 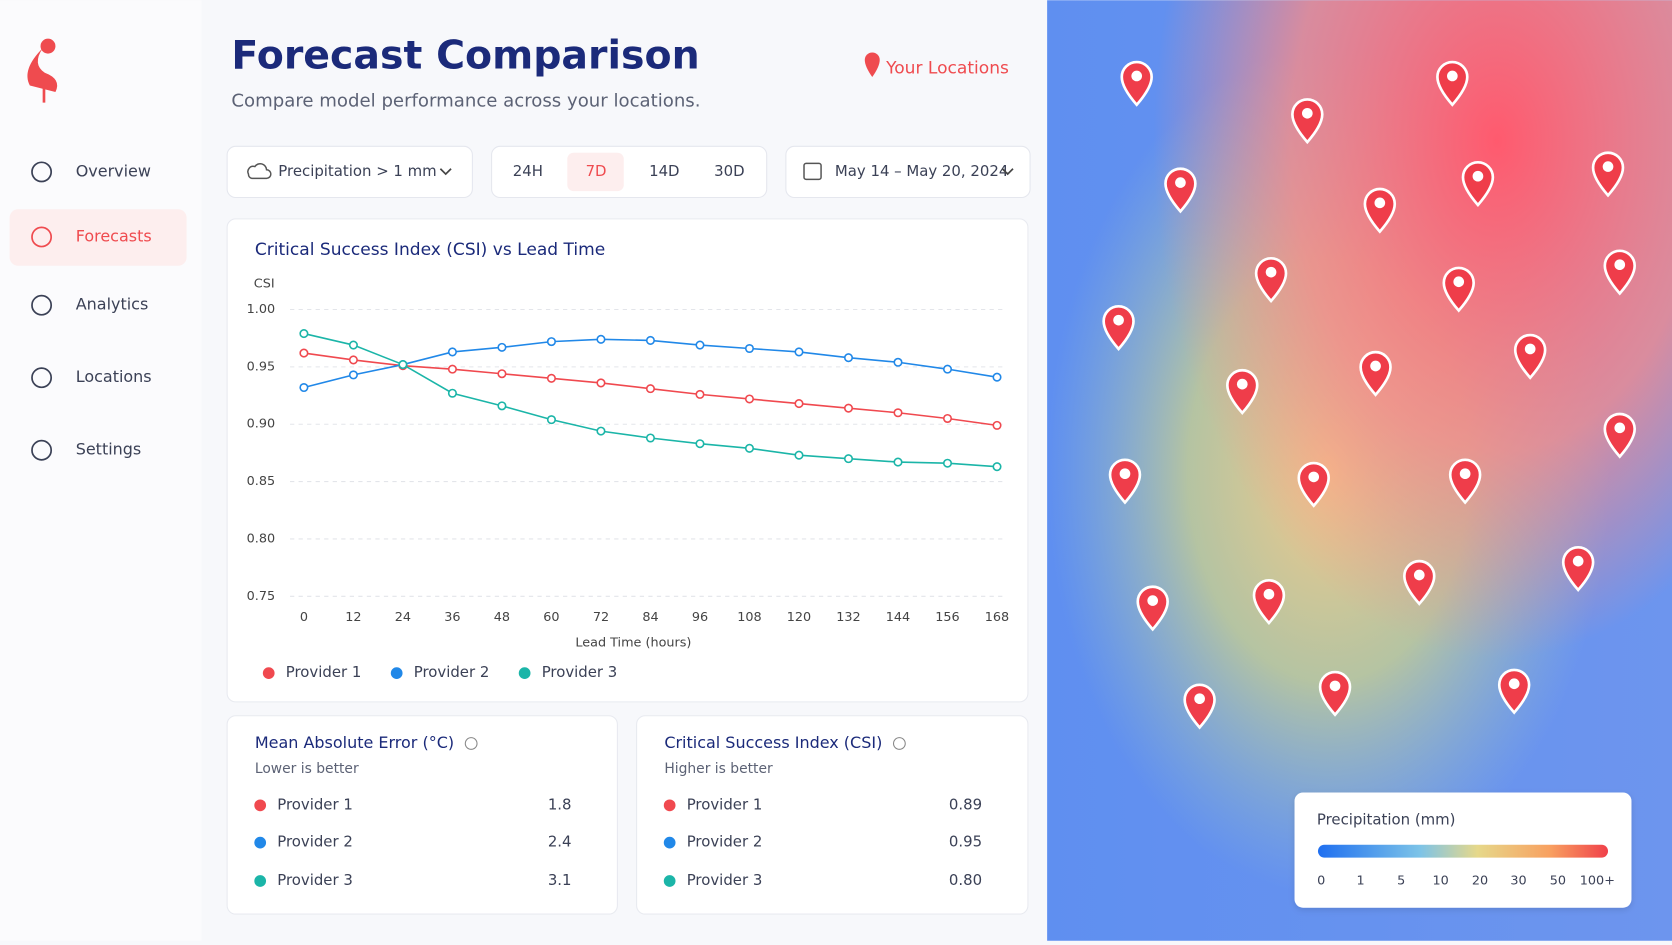 What do you see at coordinates (718, 769) in the screenshot?
I see `card-subtitle: Higher is better` at bounding box center [718, 769].